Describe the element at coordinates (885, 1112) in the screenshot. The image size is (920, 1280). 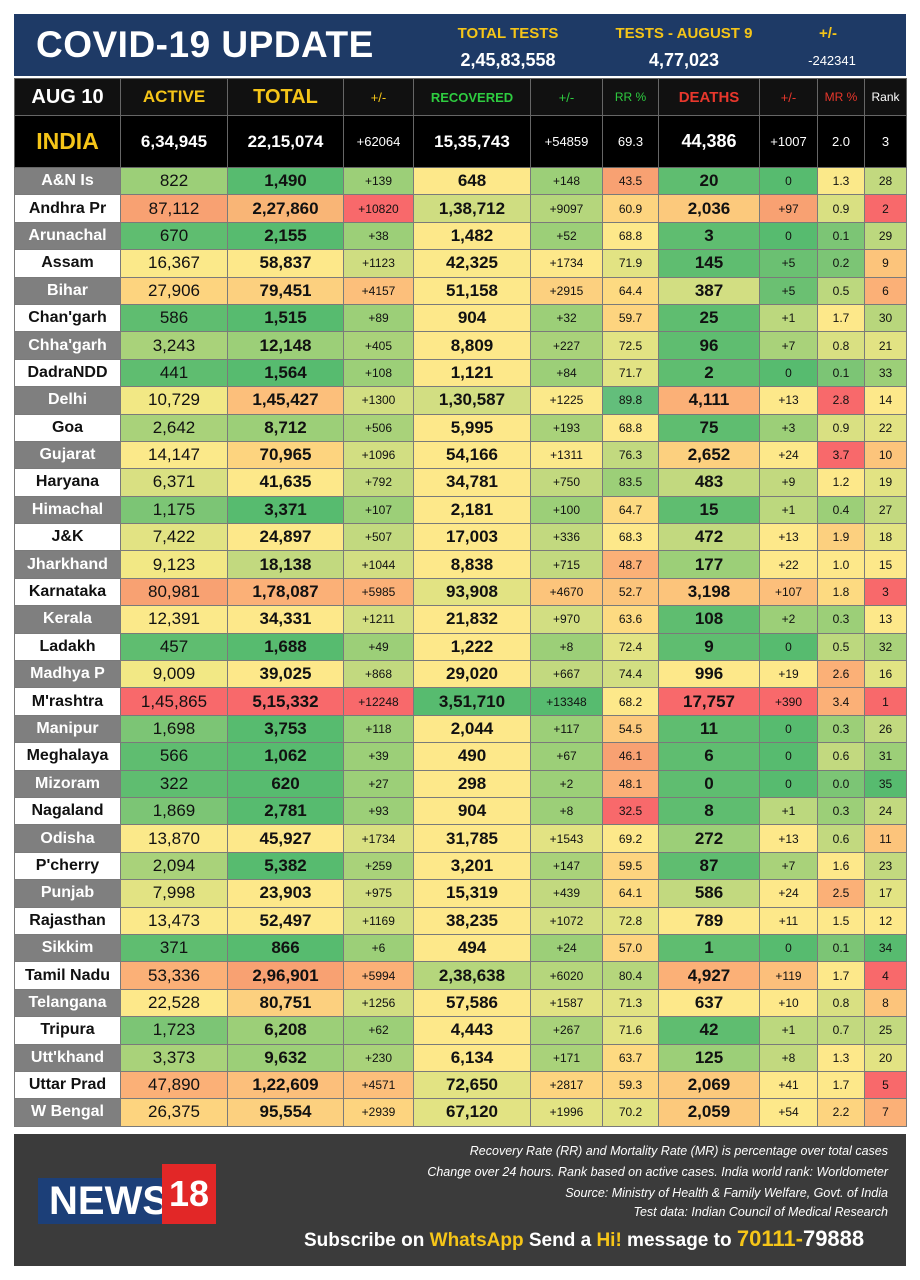
I see `cell-rank: 7` at that location.